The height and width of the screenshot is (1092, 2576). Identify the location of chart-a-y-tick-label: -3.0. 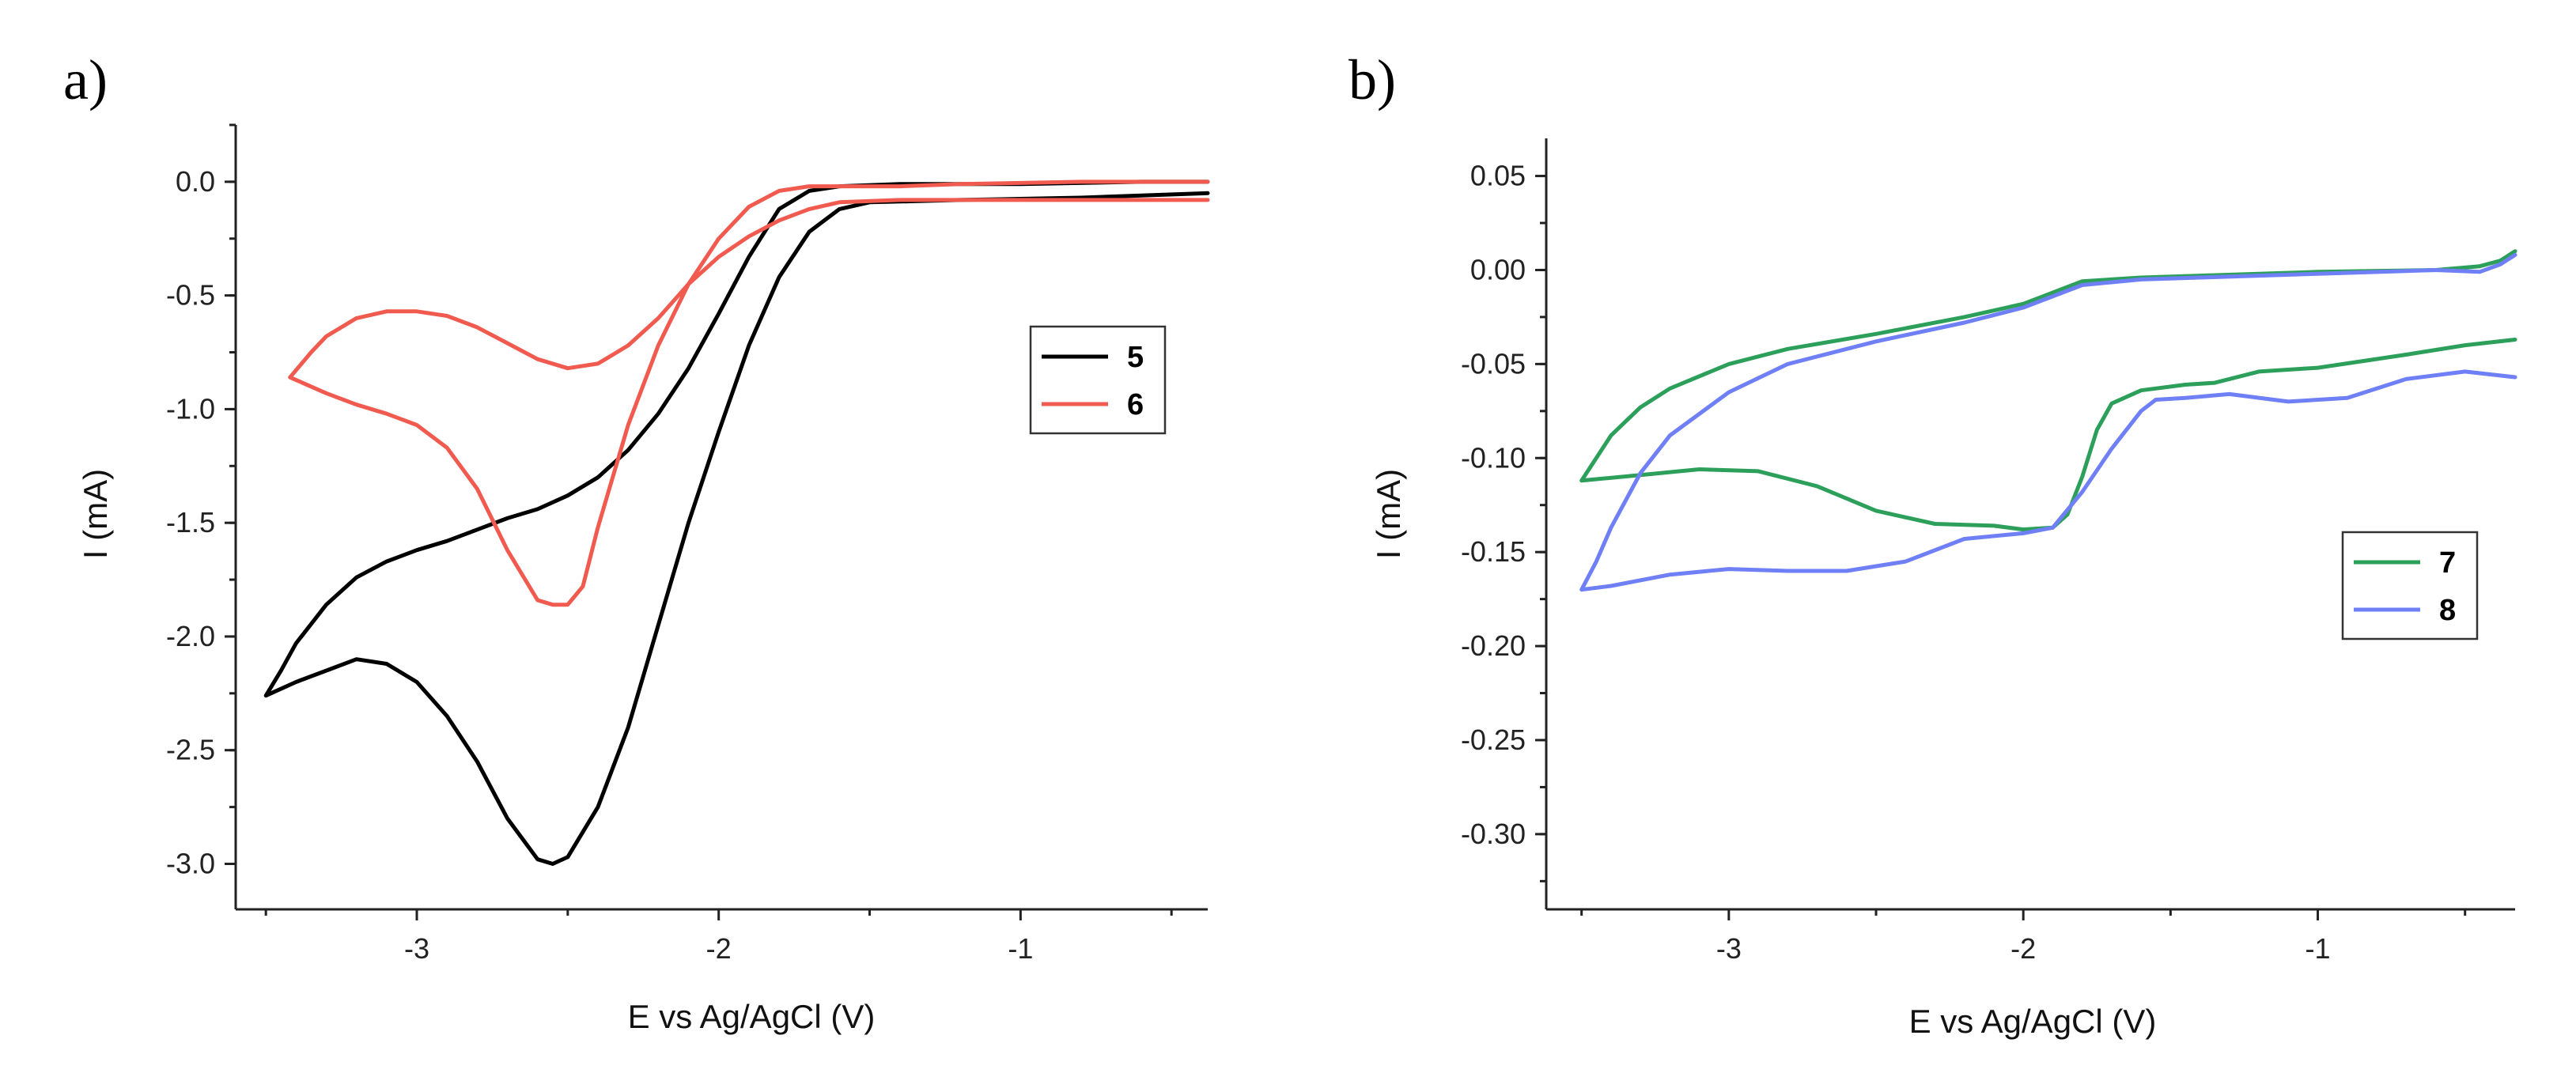
(190, 863).